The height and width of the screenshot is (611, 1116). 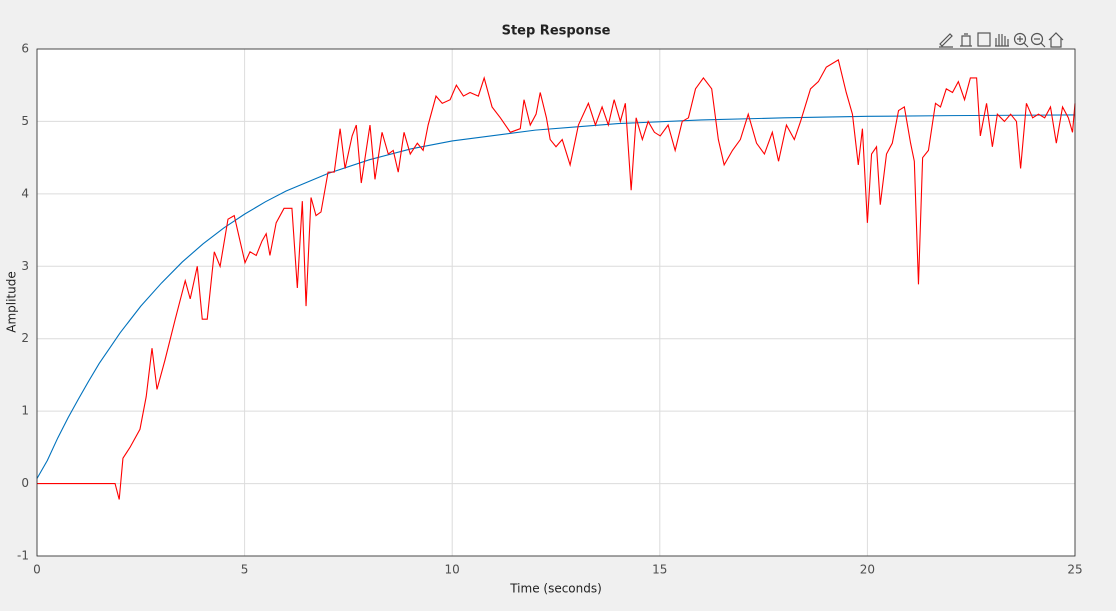 What do you see at coordinates (25, 49) in the screenshot?
I see `y-tick-label: 6` at bounding box center [25, 49].